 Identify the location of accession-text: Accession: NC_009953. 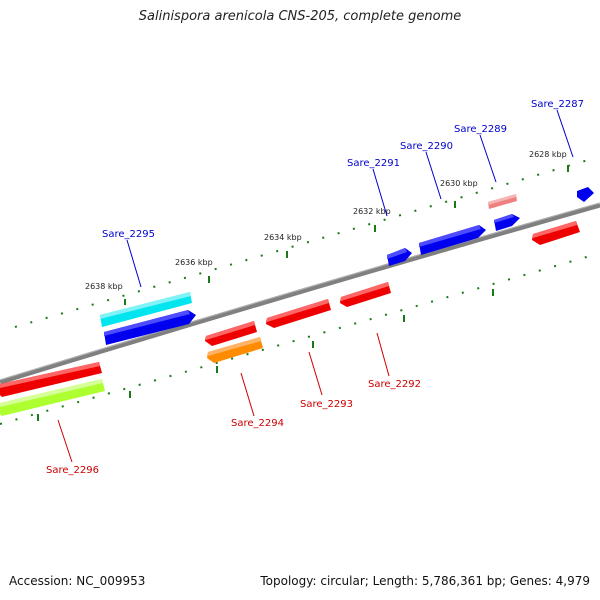
(77, 581).